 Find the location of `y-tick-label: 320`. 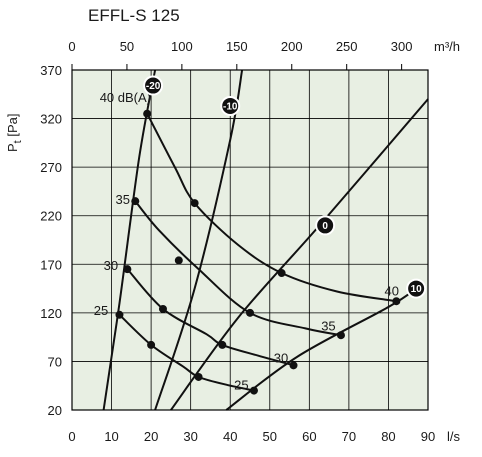

y-tick-label: 320 is located at coordinates (51, 119).